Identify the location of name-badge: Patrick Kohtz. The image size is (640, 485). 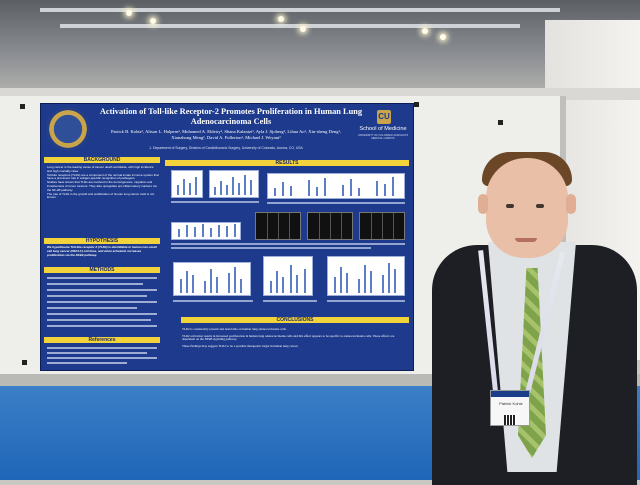
(510, 408).